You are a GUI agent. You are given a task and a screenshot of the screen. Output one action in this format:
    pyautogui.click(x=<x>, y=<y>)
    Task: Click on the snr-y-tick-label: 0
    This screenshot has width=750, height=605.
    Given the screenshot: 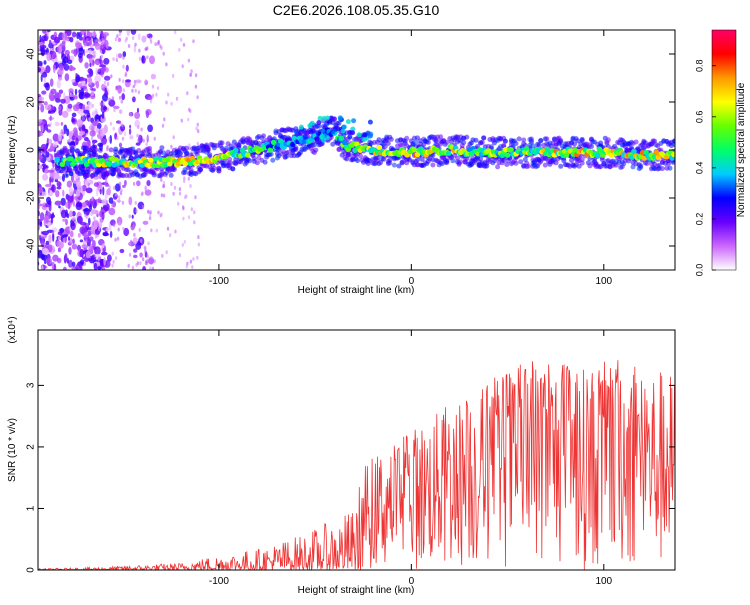 What is the action you would take?
    pyautogui.click(x=31, y=570)
    